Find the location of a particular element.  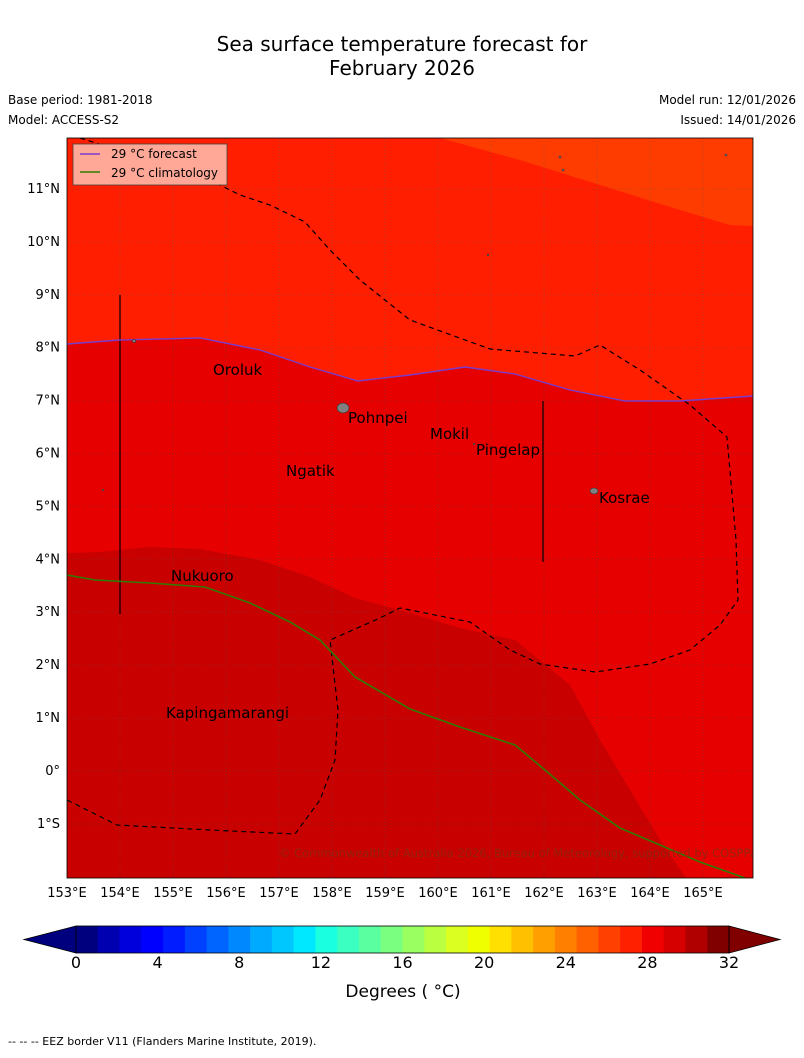

map-legend: 29 °C forecast 29 °C climatology is located at coordinates (150, 164).